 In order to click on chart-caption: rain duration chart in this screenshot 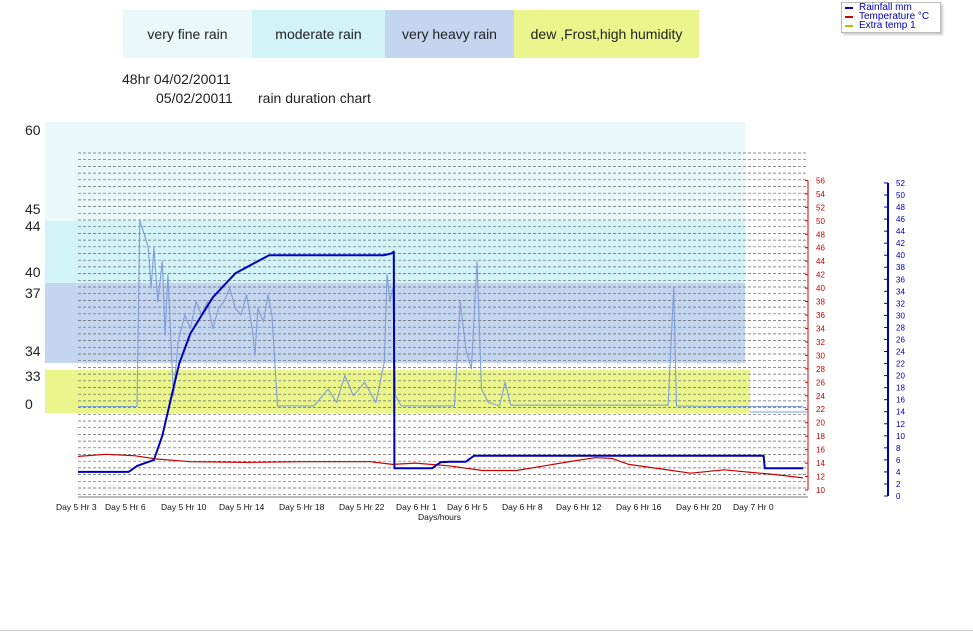, I will do `click(314, 98)`.